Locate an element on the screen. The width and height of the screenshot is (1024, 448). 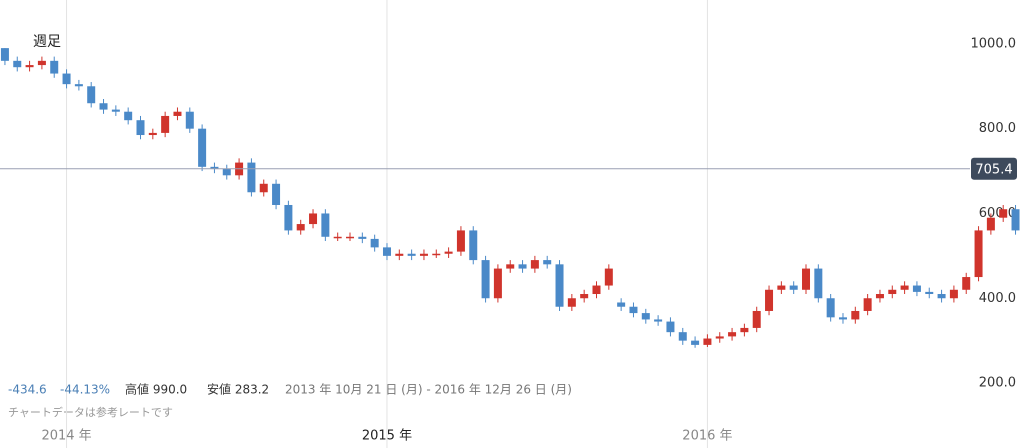
stat: 安値 283.2 is located at coordinates (238, 389).